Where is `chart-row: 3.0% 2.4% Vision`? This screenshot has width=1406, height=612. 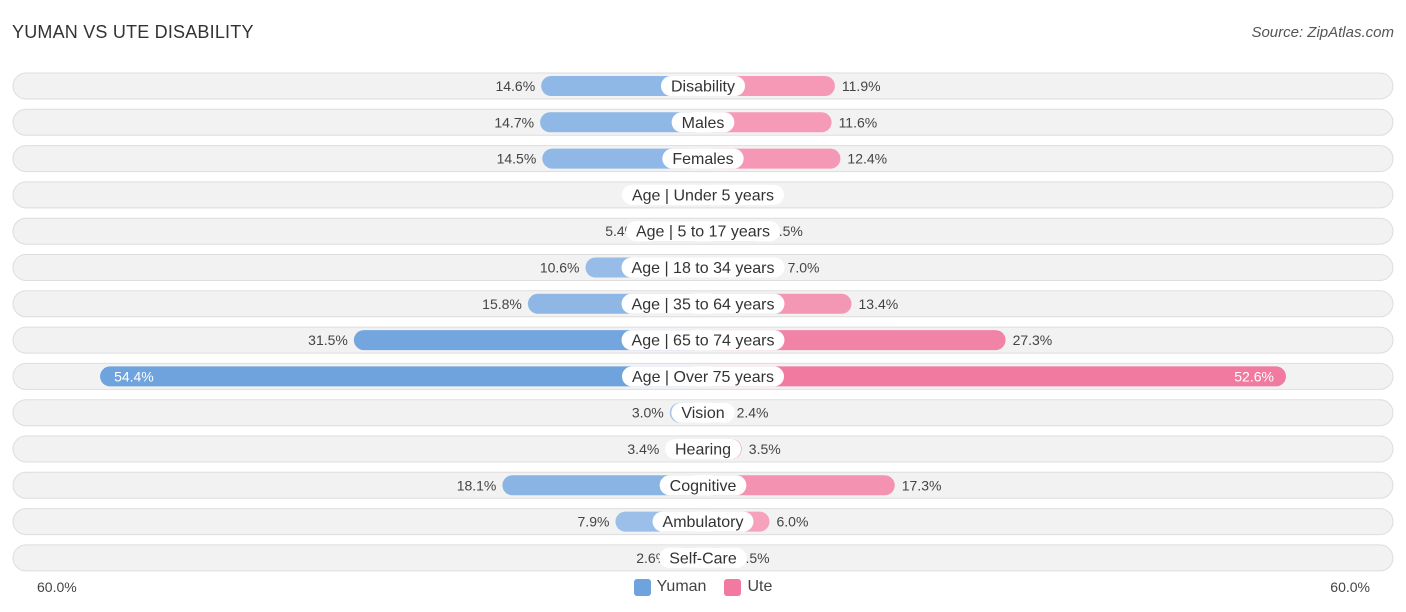 chart-row: 3.0% 2.4% Vision is located at coordinates (703, 413).